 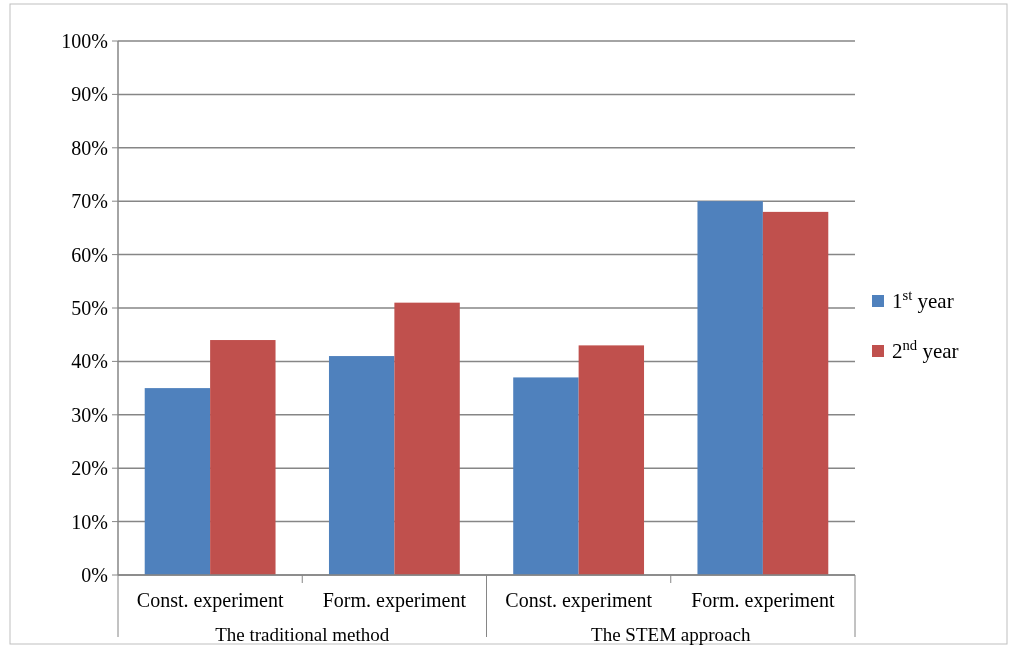 What do you see at coordinates (925, 350) in the screenshot?
I see `legend-label: 2$^{nd}$ year` at bounding box center [925, 350].